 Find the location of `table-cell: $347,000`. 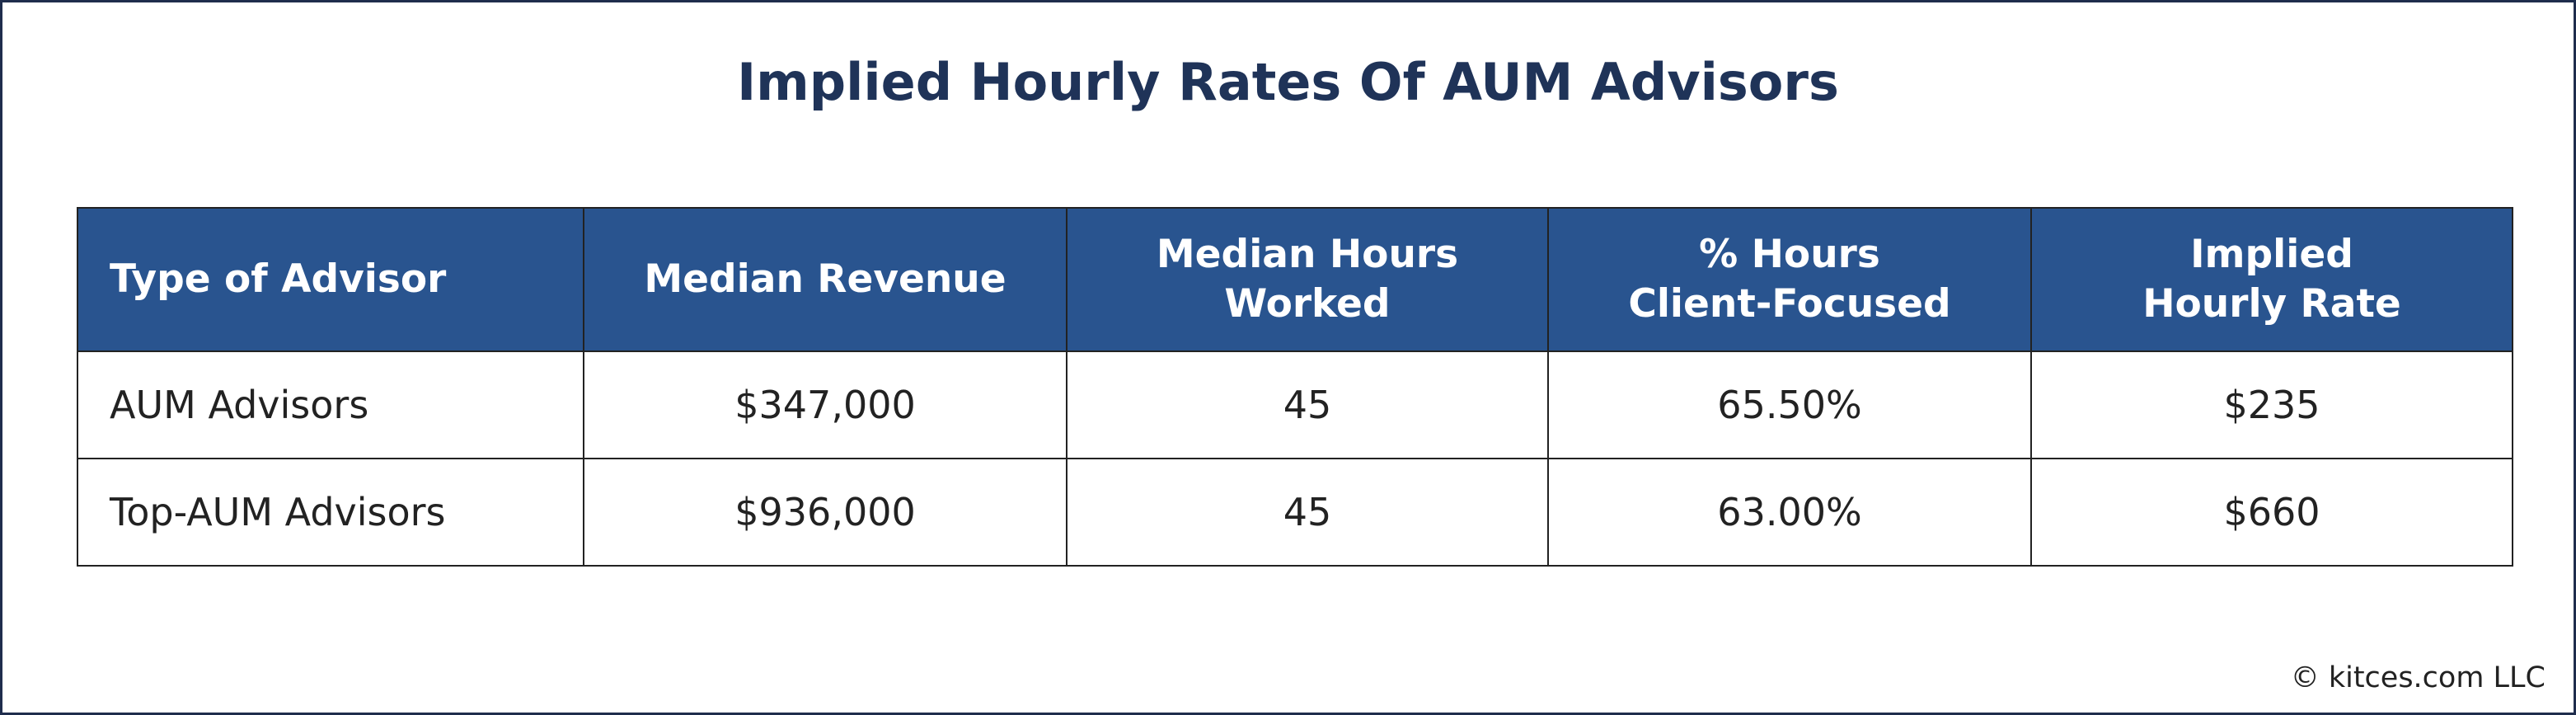

table-cell: $347,000 is located at coordinates (825, 404).